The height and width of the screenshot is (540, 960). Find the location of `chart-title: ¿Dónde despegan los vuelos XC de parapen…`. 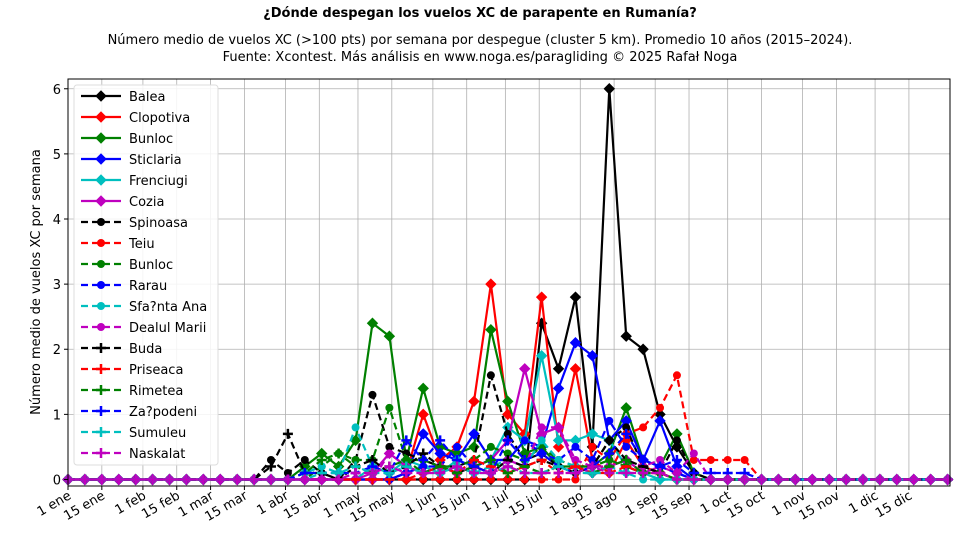

chart-title: ¿Dónde despegan los vuelos XC de parapen… is located at coordinates (480, 13).